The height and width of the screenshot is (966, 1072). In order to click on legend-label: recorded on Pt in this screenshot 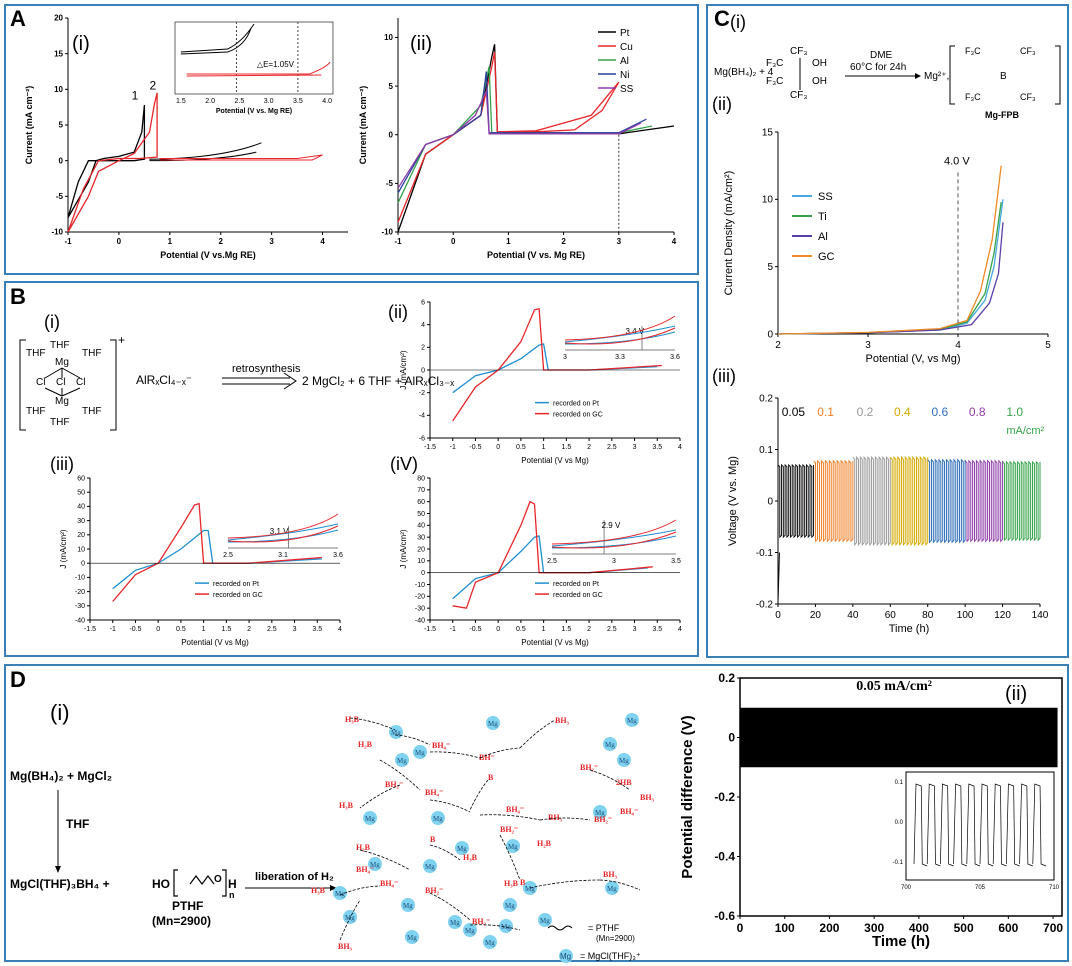, I will do `click(236, 584)`.